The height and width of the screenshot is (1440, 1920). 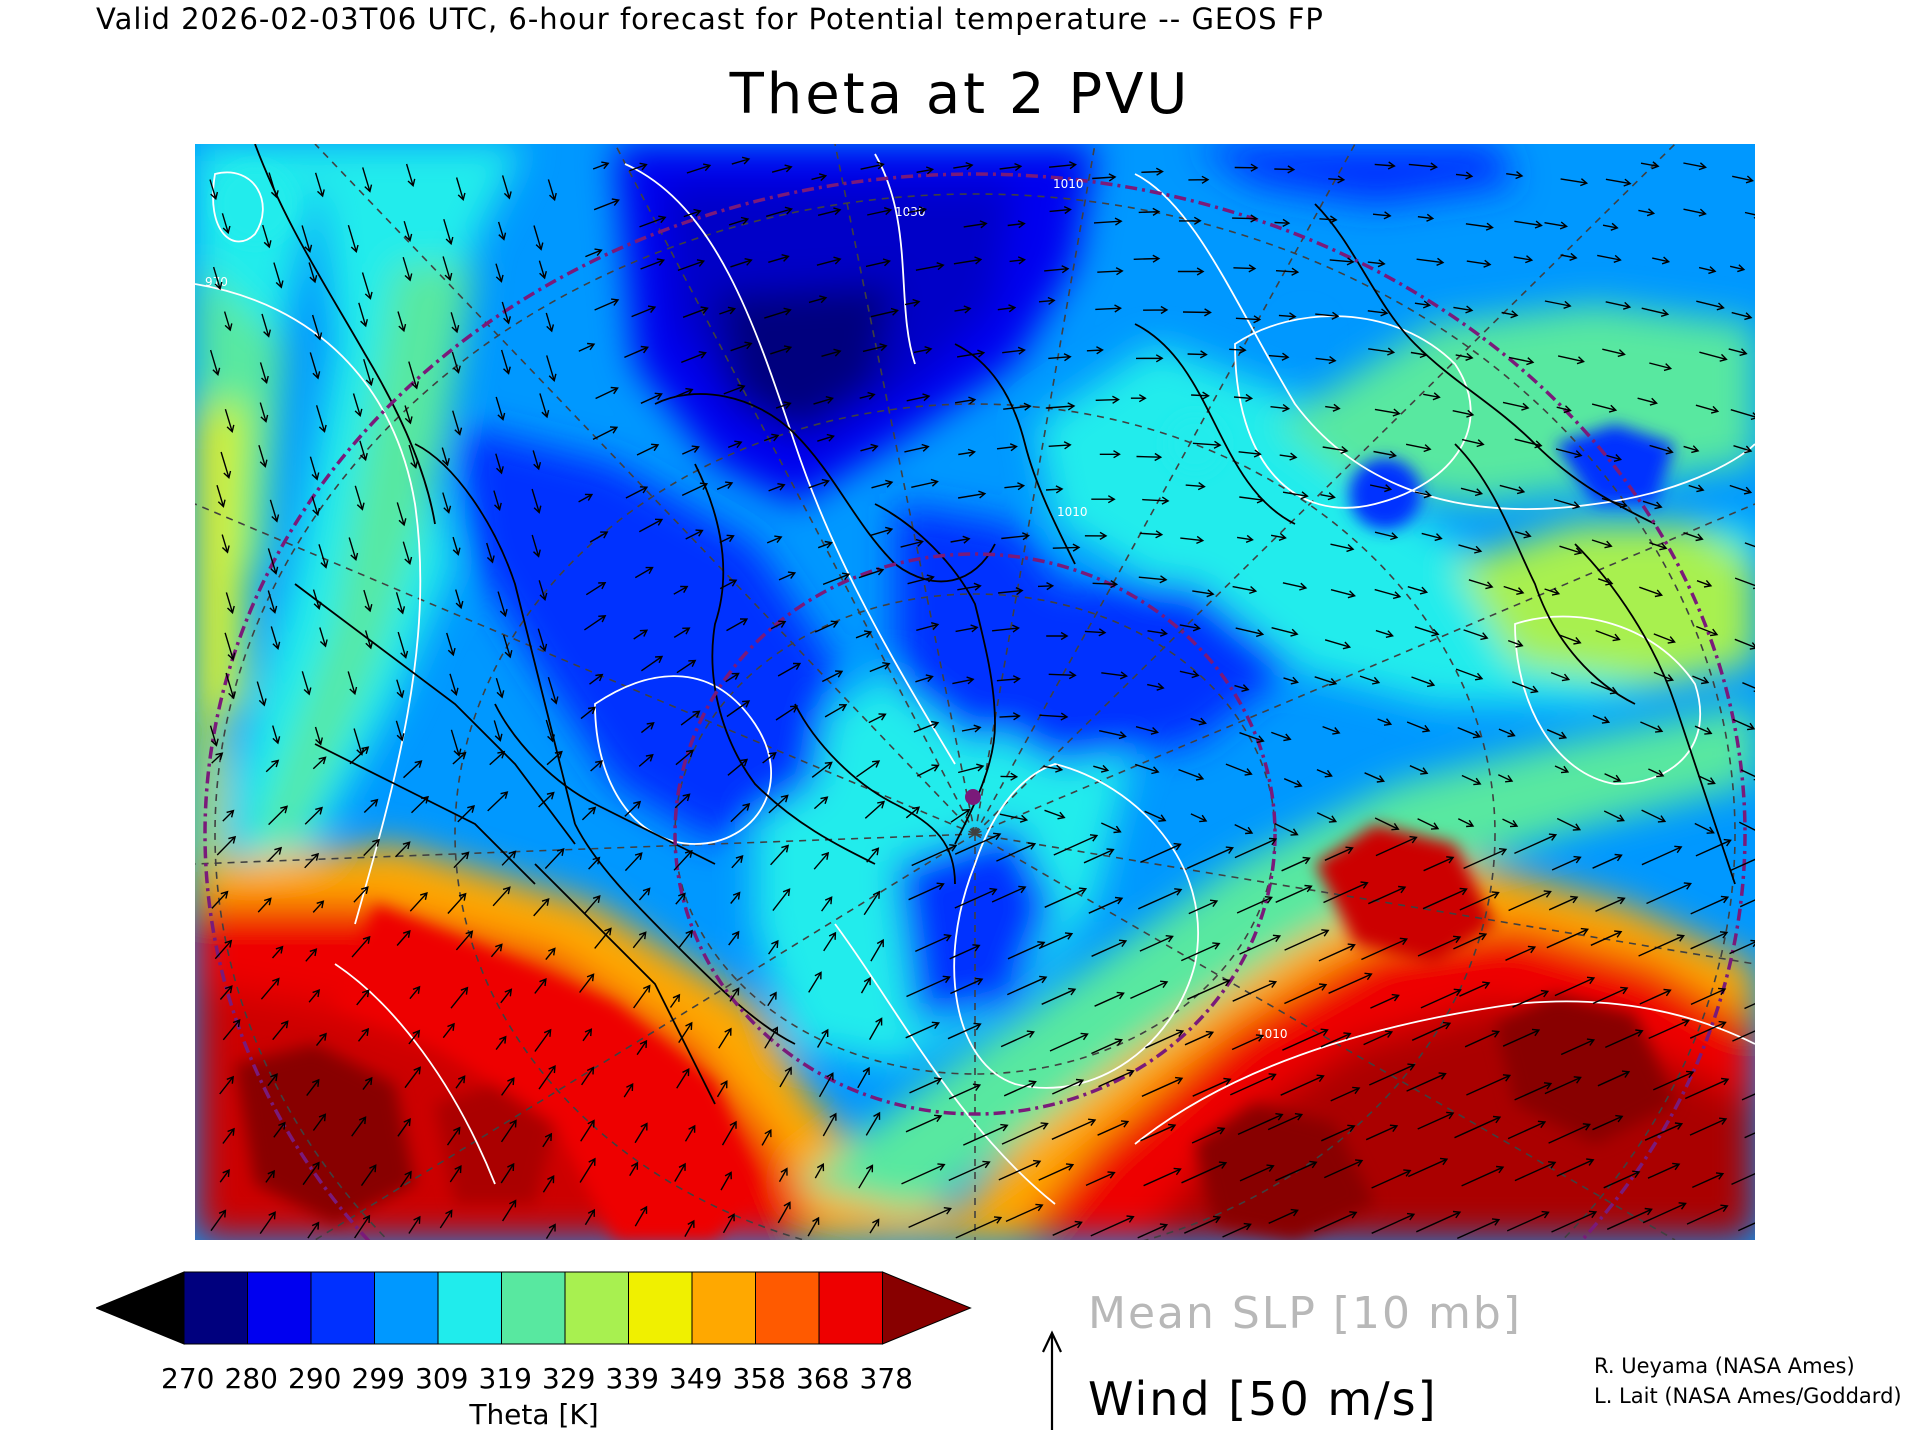 What do you see at coordinates (787, 1308) in the screenshot?
I see `colorbar-cell` at bounding box center [787, 1308].